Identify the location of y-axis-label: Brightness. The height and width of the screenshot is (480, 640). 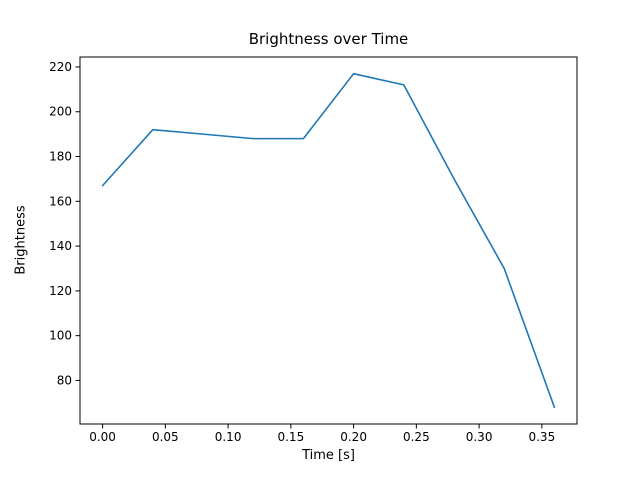
(21, 240).